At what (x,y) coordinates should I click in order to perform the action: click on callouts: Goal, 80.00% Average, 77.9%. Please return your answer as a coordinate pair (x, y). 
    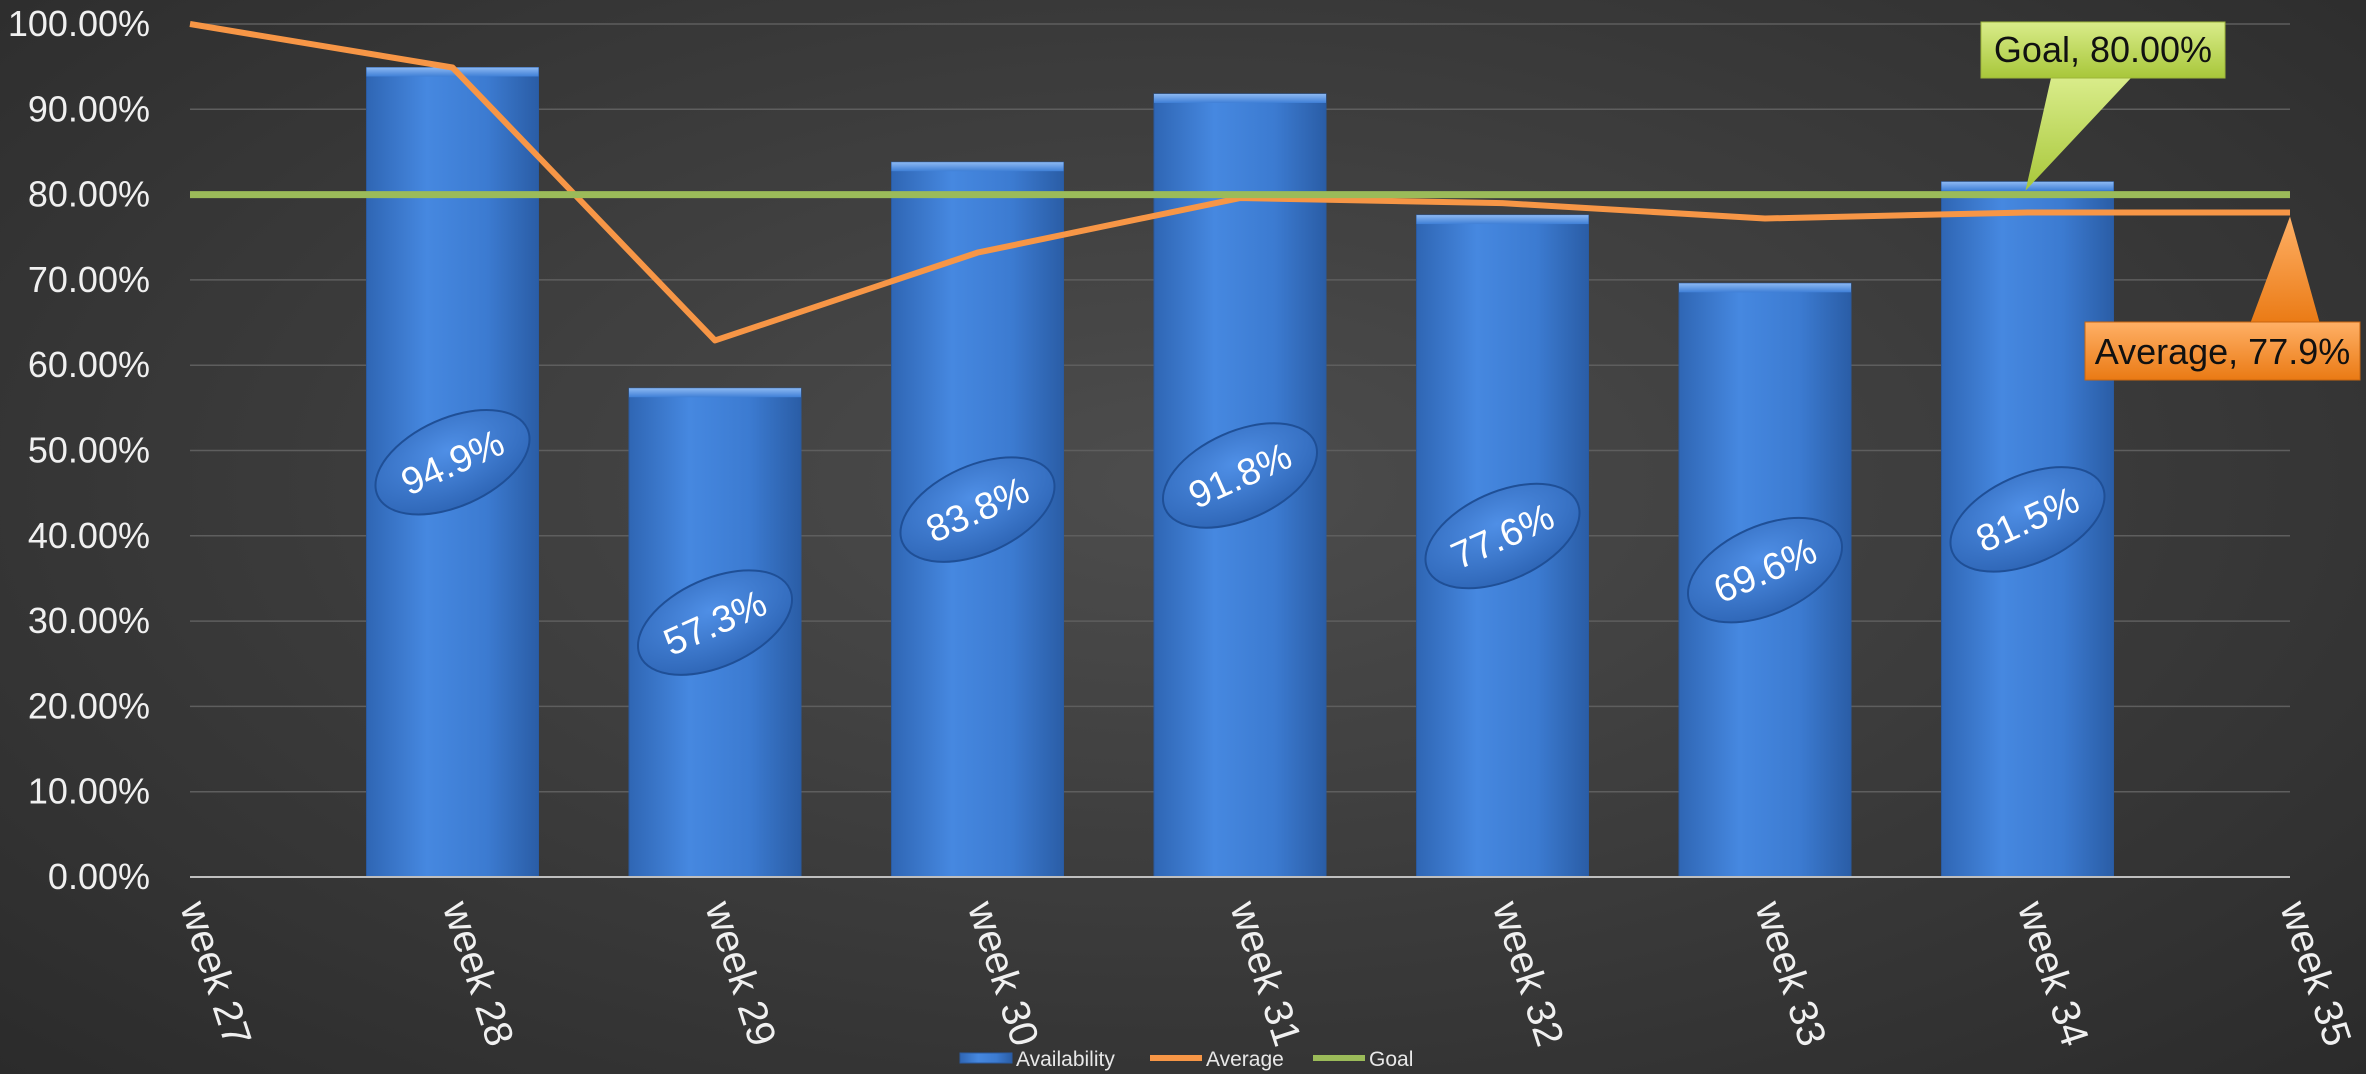
    Looking at the image, I should click on (2170, 201).